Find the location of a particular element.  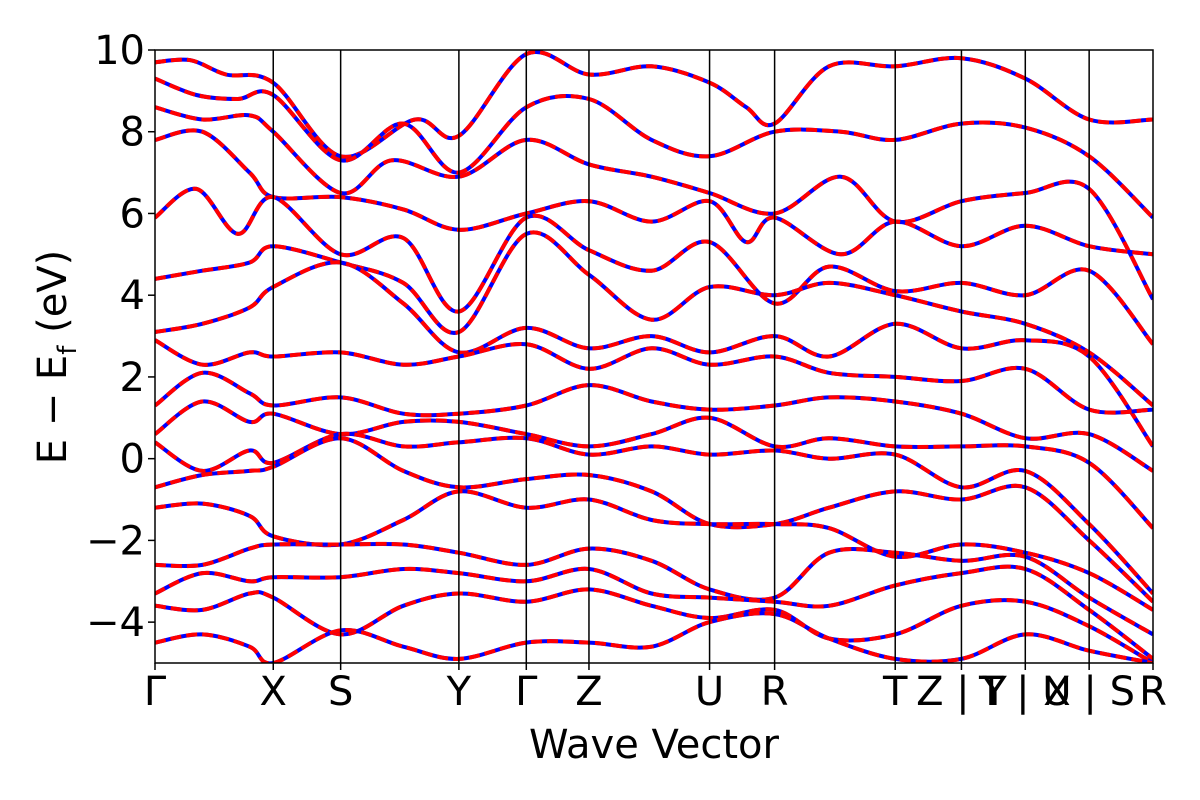

x-tick-label-10: T | U is located at coordinates (1025, 692).